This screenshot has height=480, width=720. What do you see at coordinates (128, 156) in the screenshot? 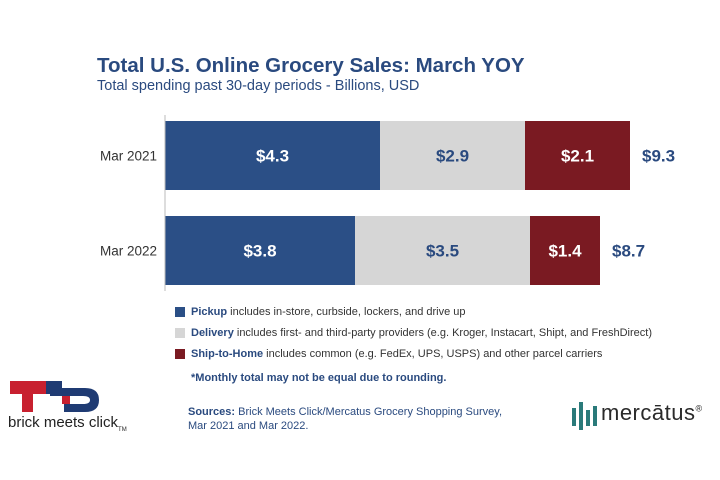
I see `category-label-mar-2021: Mar 2021` at bounding box center [128, 156].